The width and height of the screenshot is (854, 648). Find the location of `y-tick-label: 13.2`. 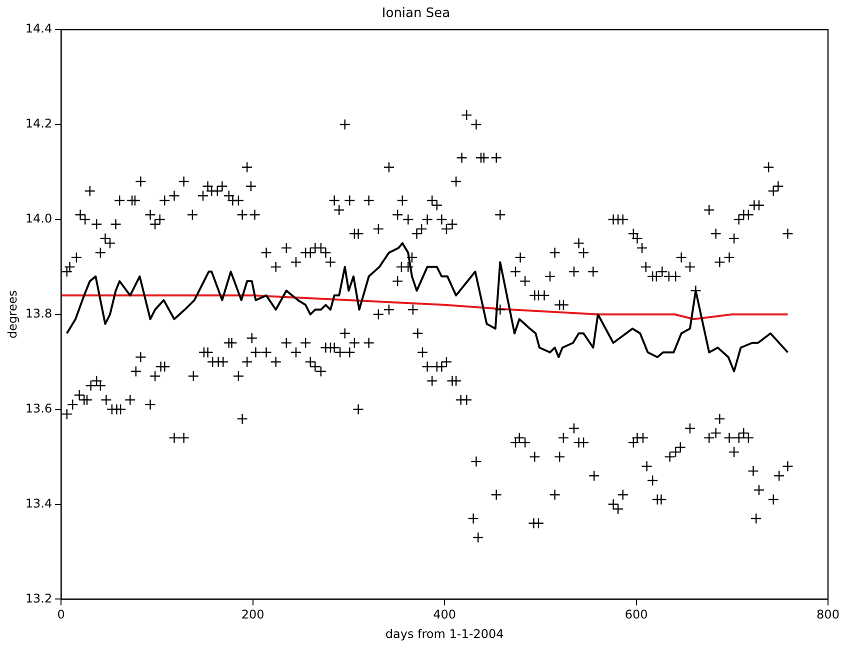

y-tick-label: 13.2 is located at coordinates (38, 598).